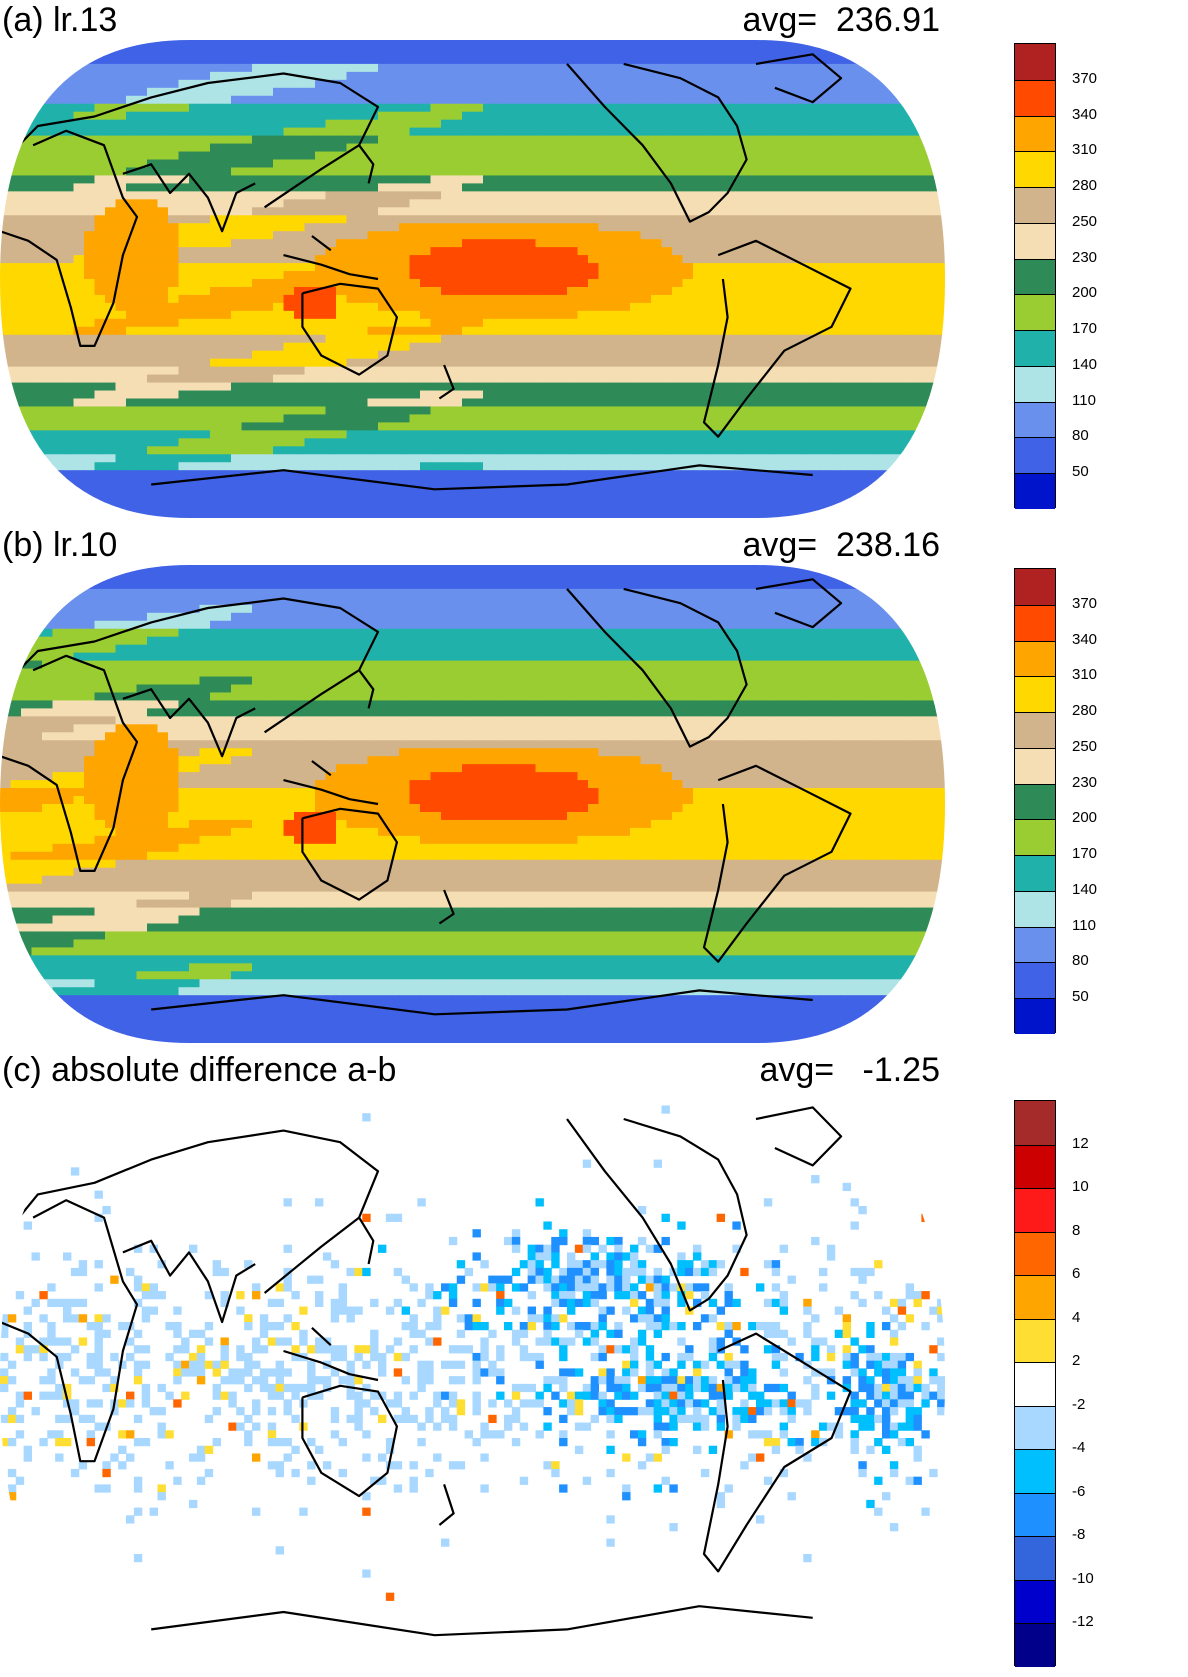  I want to click on panel-average: avg= 236.91, so click(841, 20).